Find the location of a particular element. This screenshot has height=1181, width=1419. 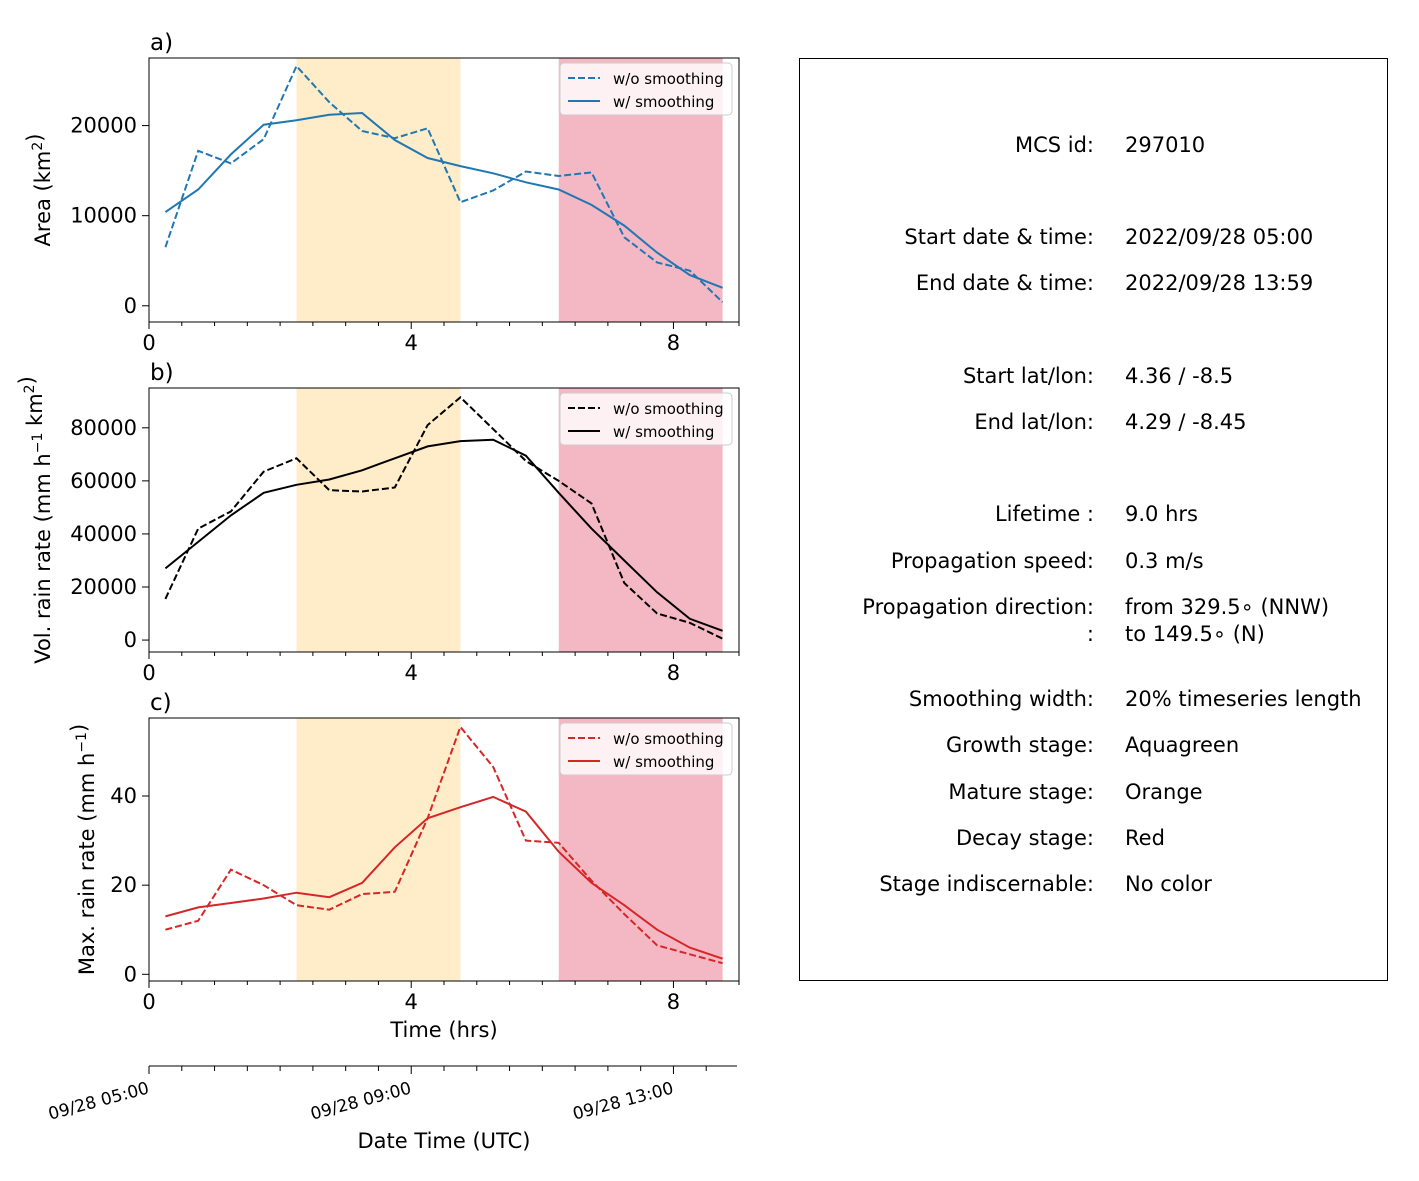

y-axis-label: Area (km2) is located at coordinates (39, 190).